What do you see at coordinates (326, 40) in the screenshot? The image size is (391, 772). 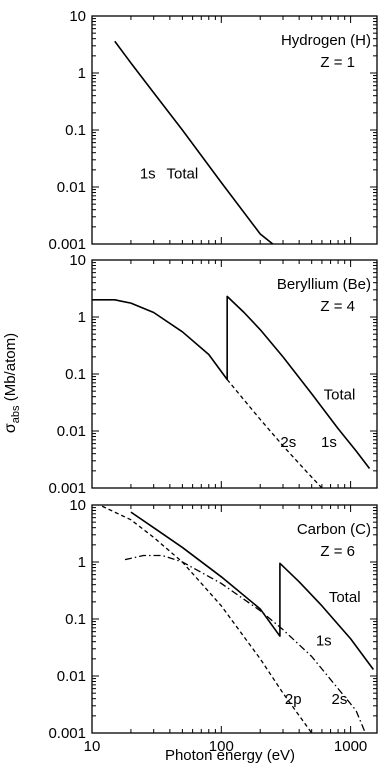 I see `panel-element-label: Hydrogen (H)` at bounding box center [326, 40].